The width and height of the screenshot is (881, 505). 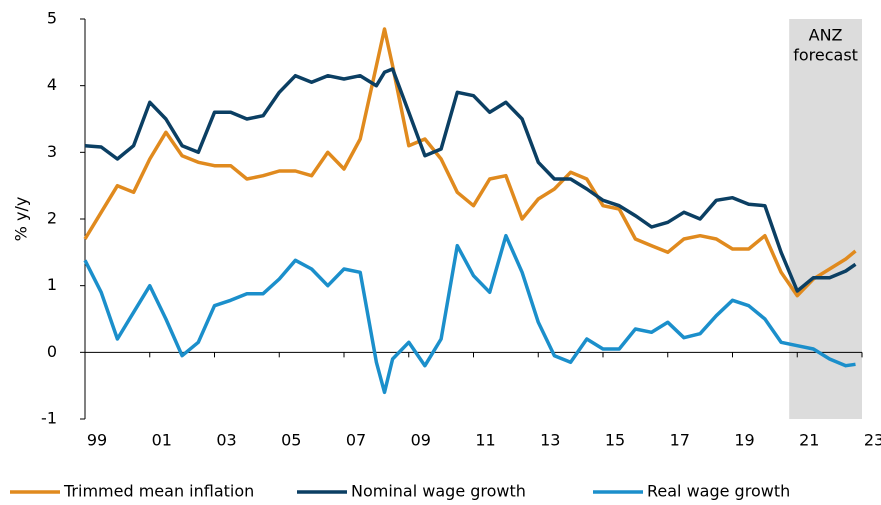 I want to click on y-tick-label: 5, so click(x=52, y=18).